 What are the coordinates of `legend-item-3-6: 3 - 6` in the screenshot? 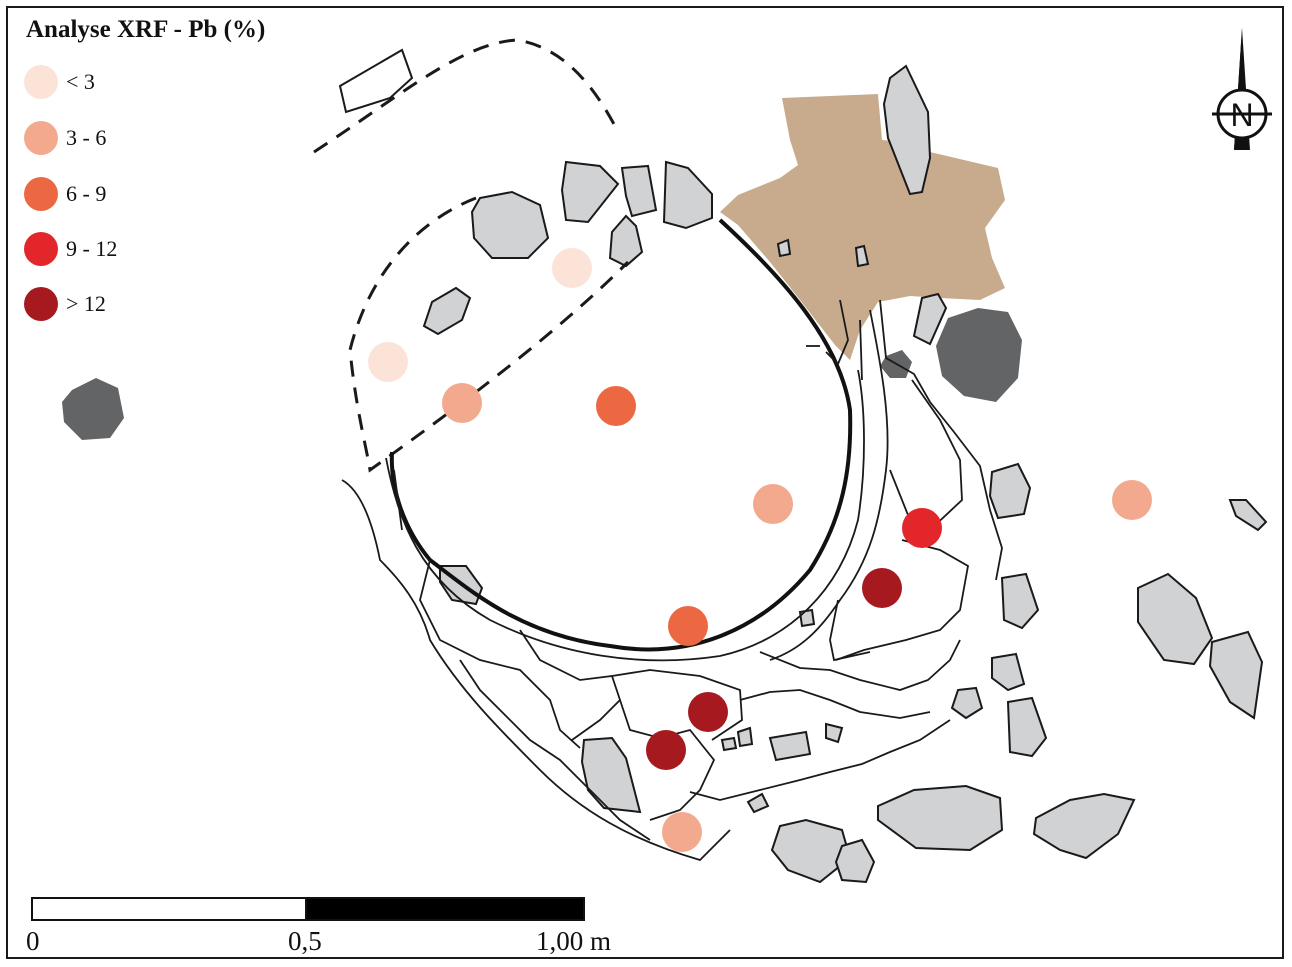 It's located at (65, 138).